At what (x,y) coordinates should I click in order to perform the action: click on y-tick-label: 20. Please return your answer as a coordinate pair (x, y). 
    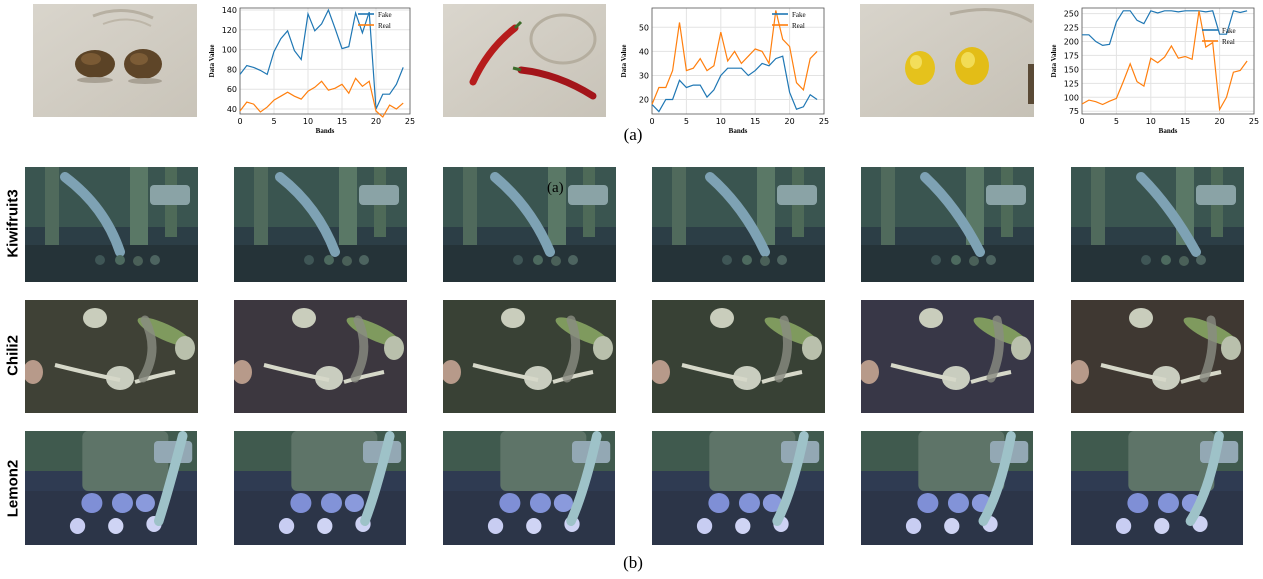
    Looking at the image, I should click on (644, 100).